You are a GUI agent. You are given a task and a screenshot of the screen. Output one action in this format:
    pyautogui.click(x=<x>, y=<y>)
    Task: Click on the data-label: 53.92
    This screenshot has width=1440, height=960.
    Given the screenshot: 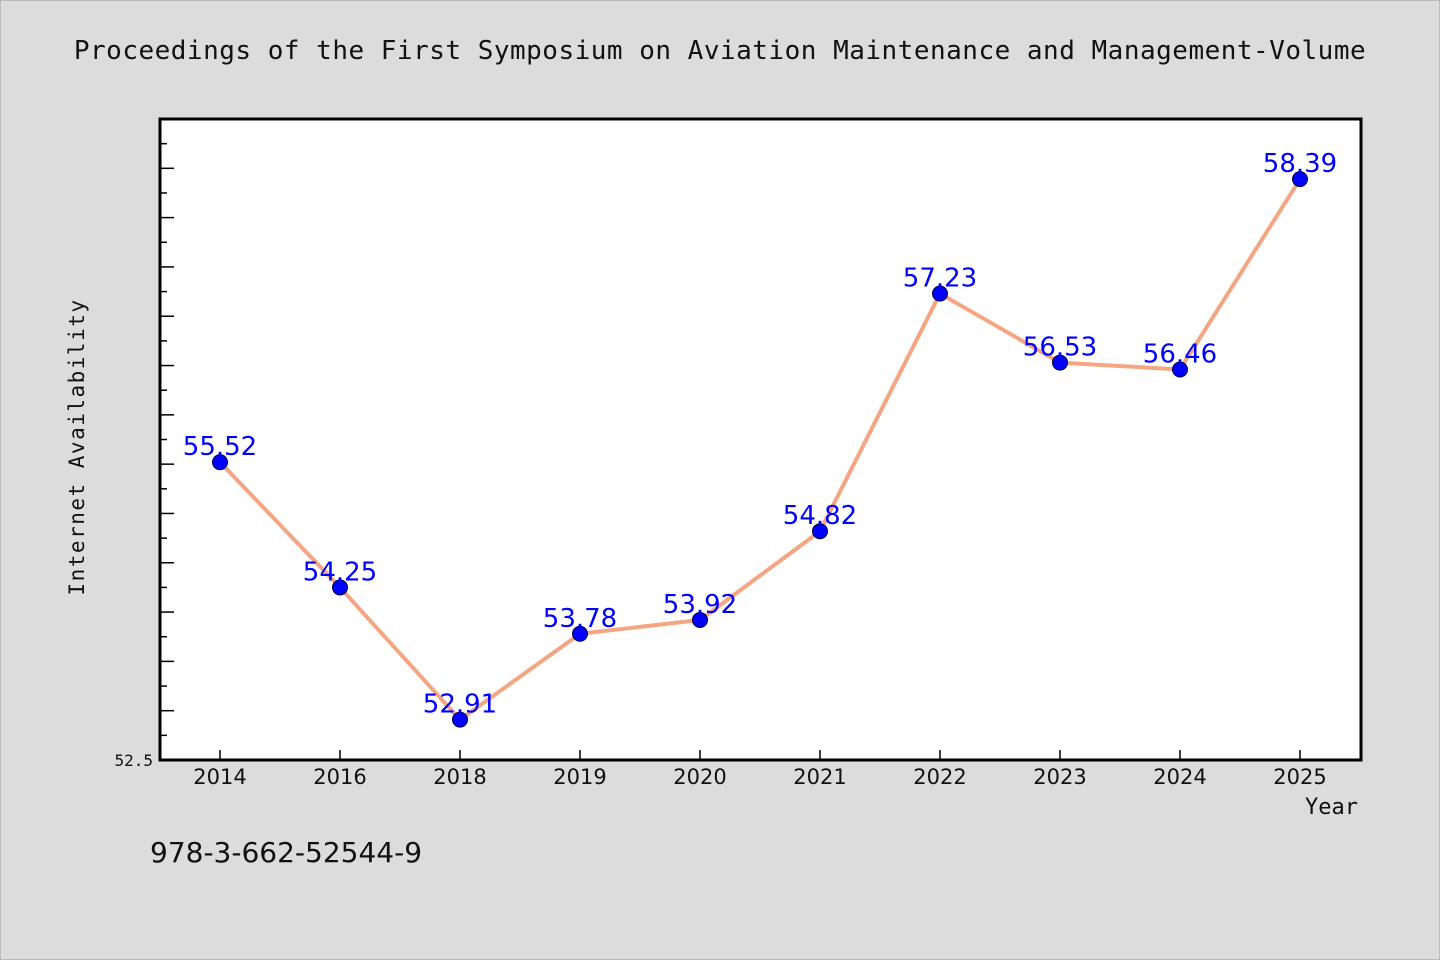 What is the action you would take?
    pyautogui.click(x=700, y=605)
    